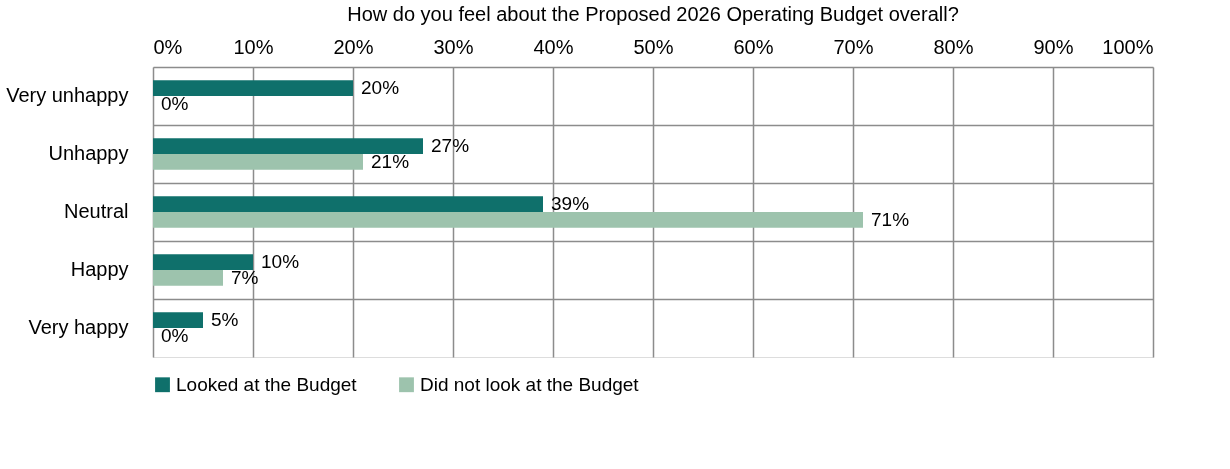 This screenshot has height=469, width=1230. Describe the element at coordinates (530, 384) in the screenshot. I see `legend-label: Did not look at the Budget` at that location.